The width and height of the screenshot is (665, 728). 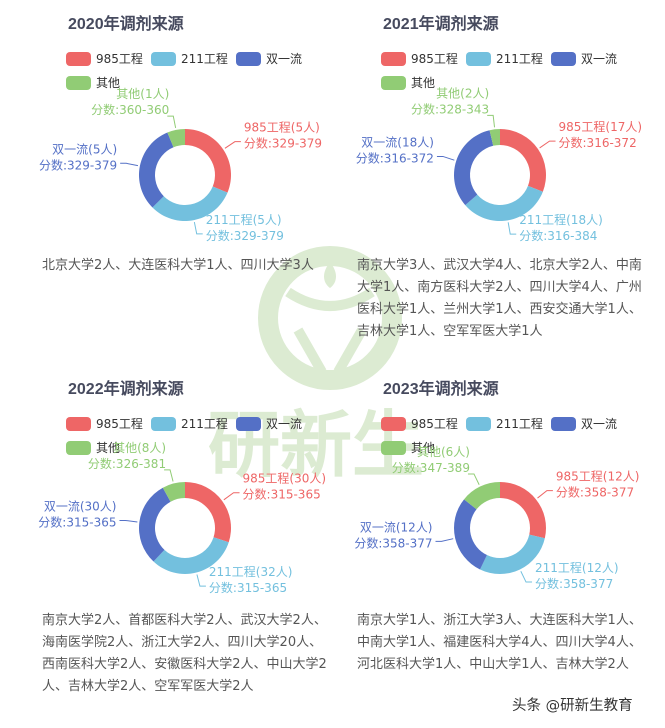 I want to click on chart-description: 北京大学2人、大连医科大学1人、四川大学3人, so click(x=178, y=265).